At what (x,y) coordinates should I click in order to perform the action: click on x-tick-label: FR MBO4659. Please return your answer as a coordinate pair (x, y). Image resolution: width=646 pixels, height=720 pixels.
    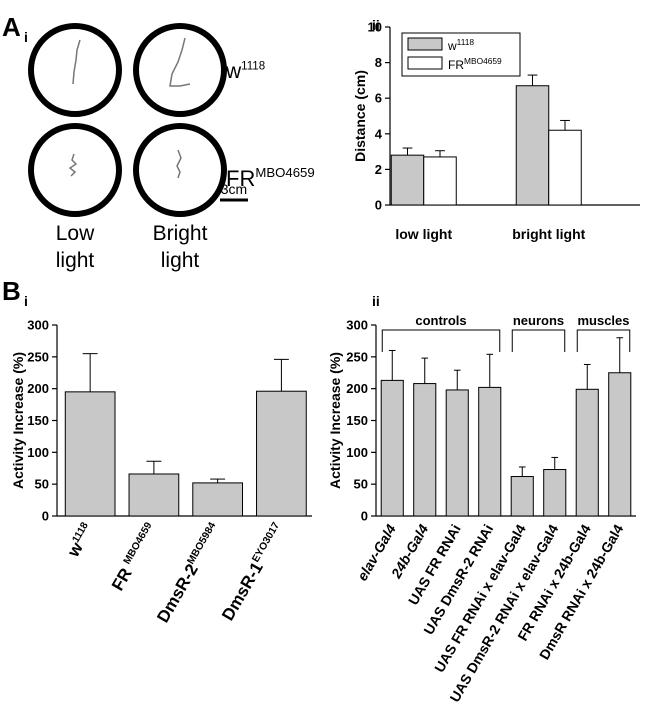
    Looking at the image, I should click on (135, 557).